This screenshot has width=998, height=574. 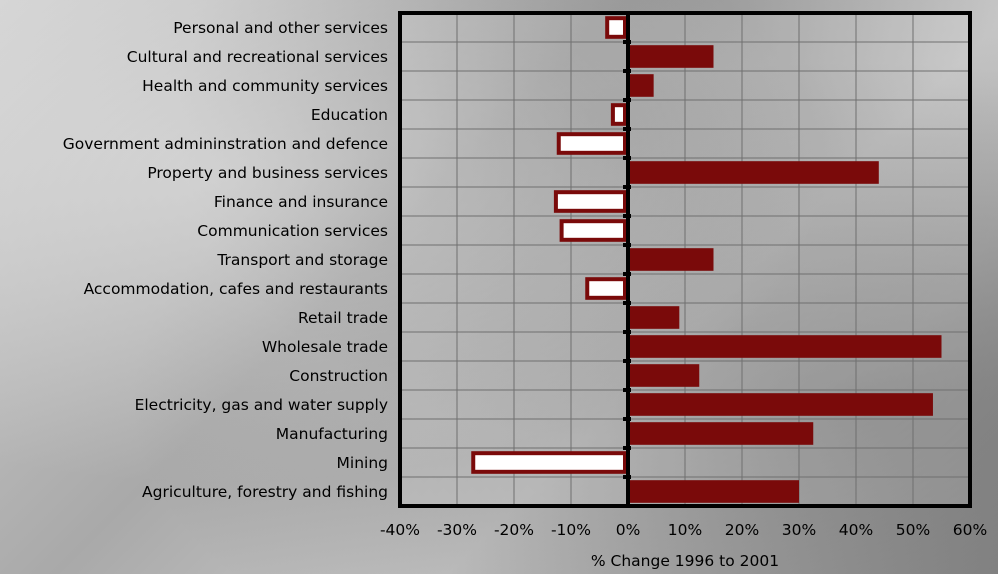 I want to click on category-label: Finance and insurance, so click(x=301, y=202).